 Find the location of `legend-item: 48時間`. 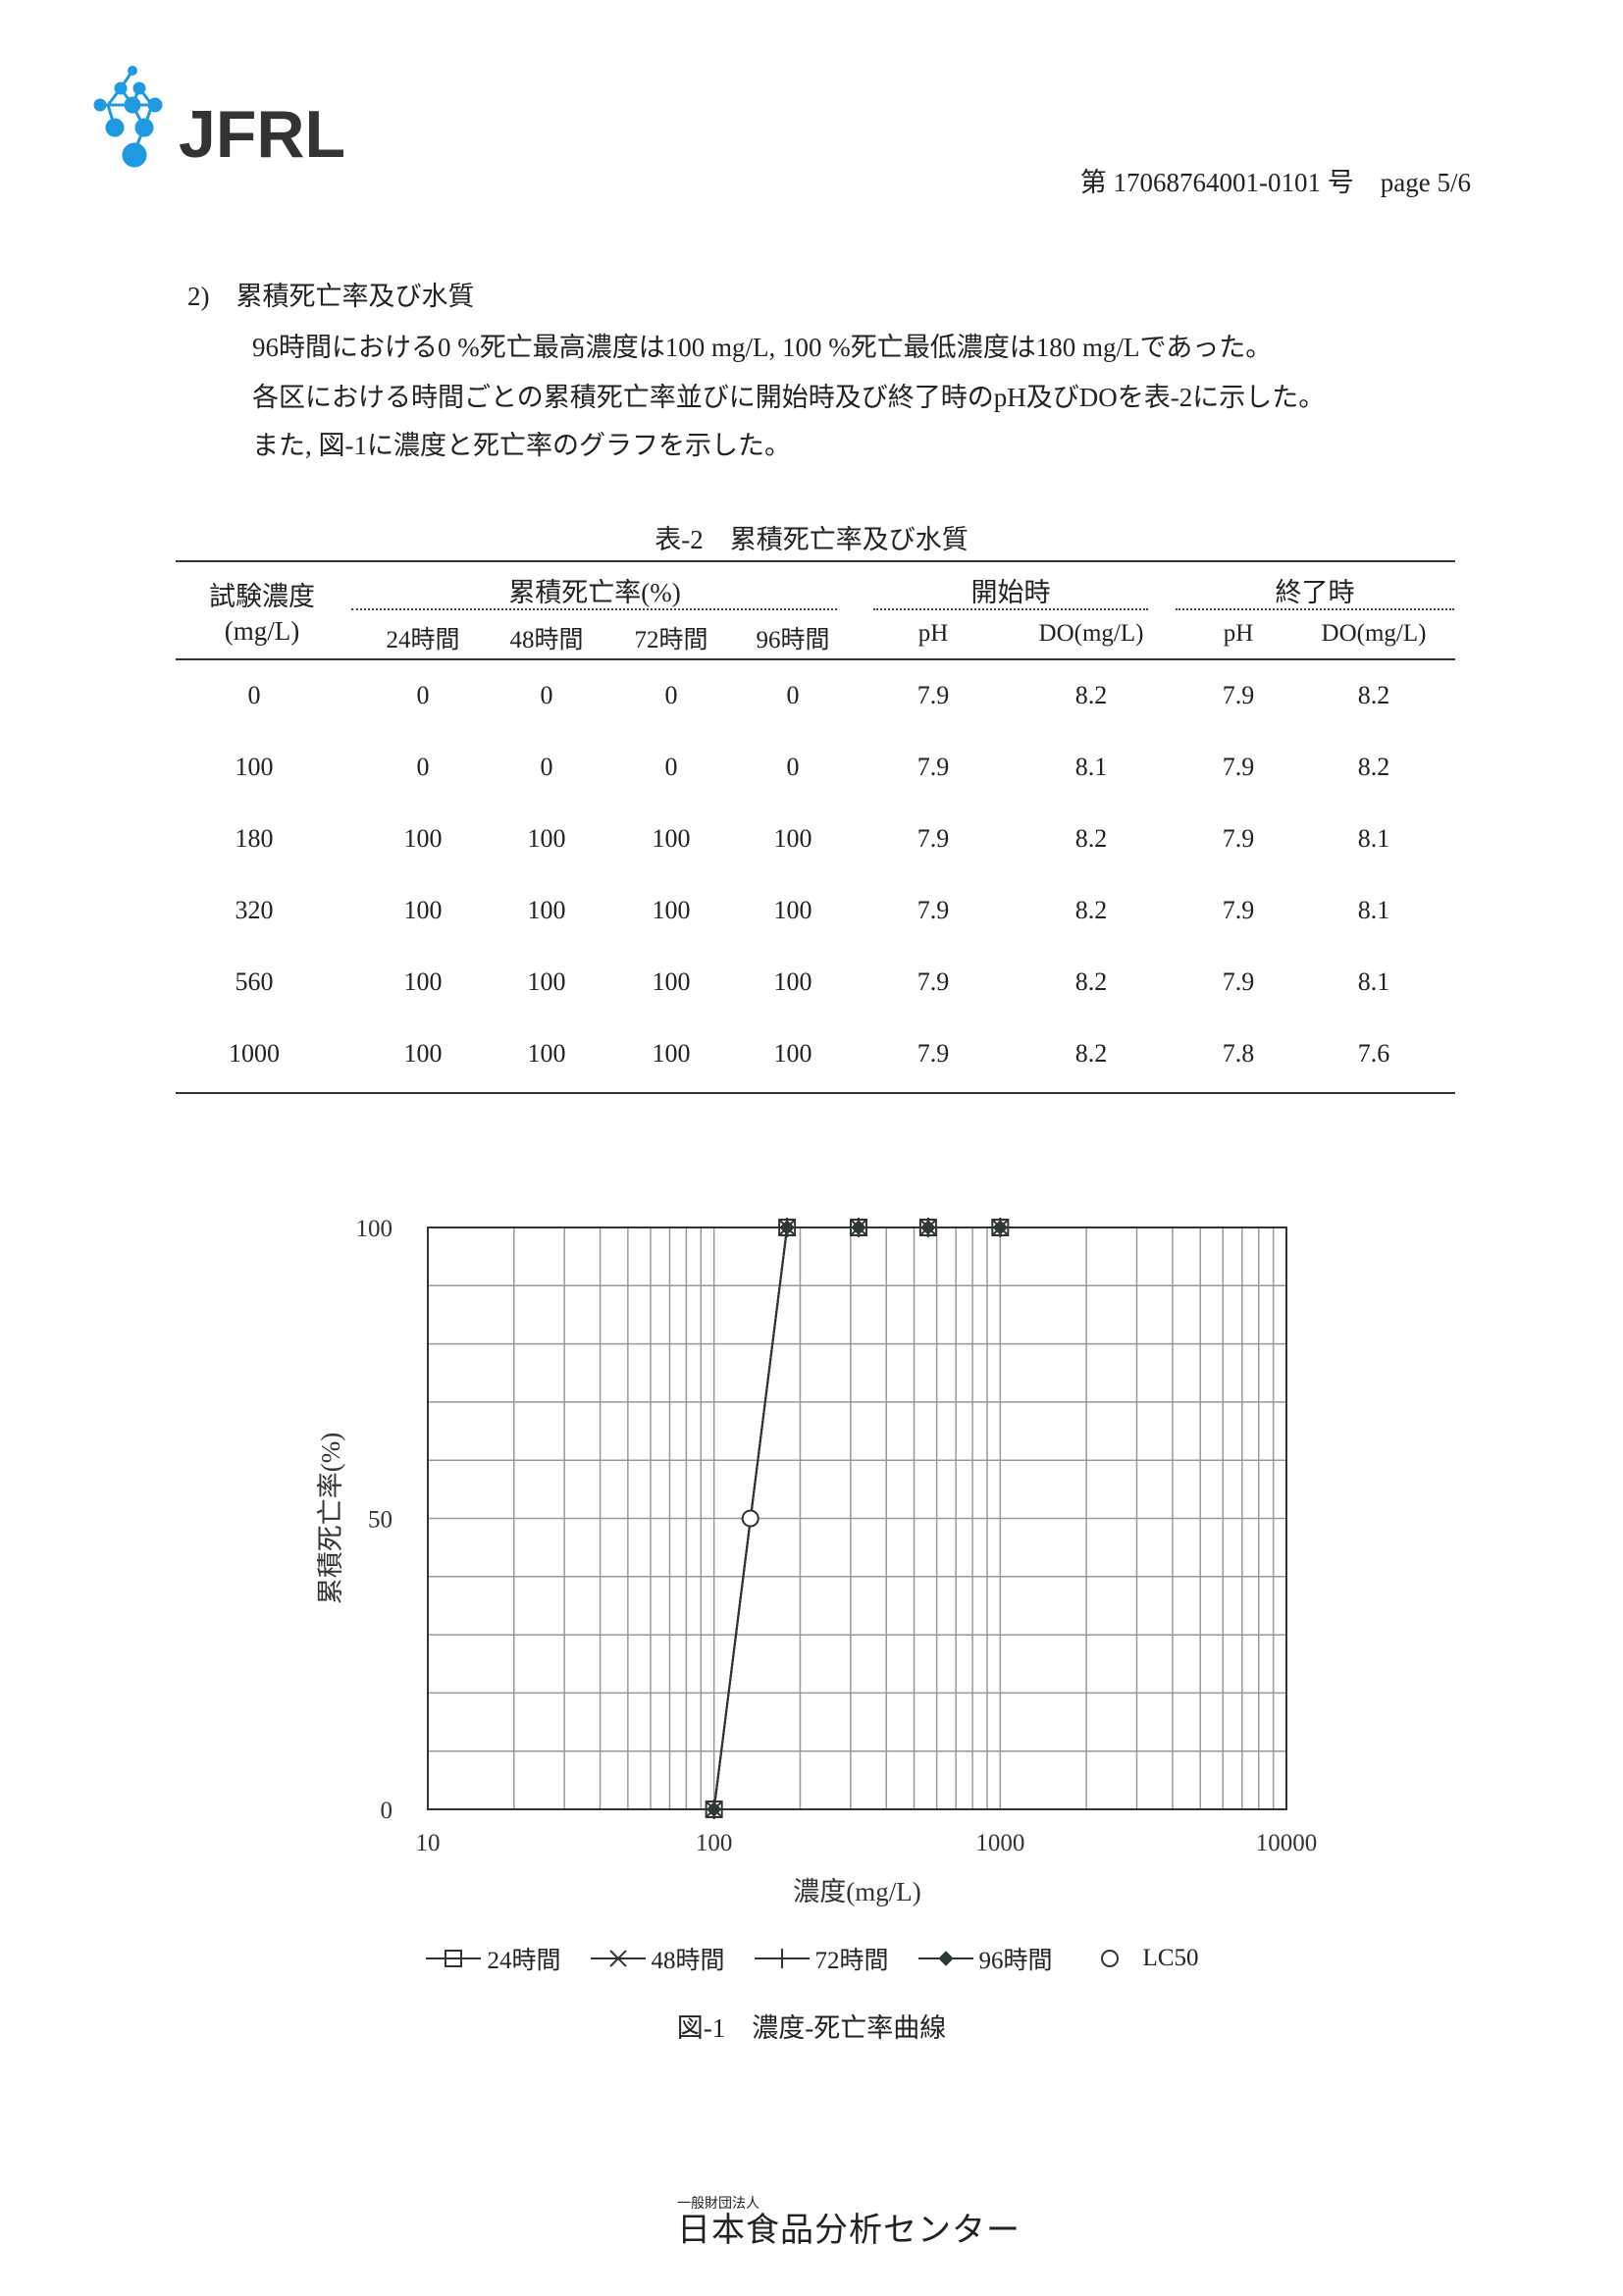

legend-item: 48時間 is located at coordinates (657, 1958).